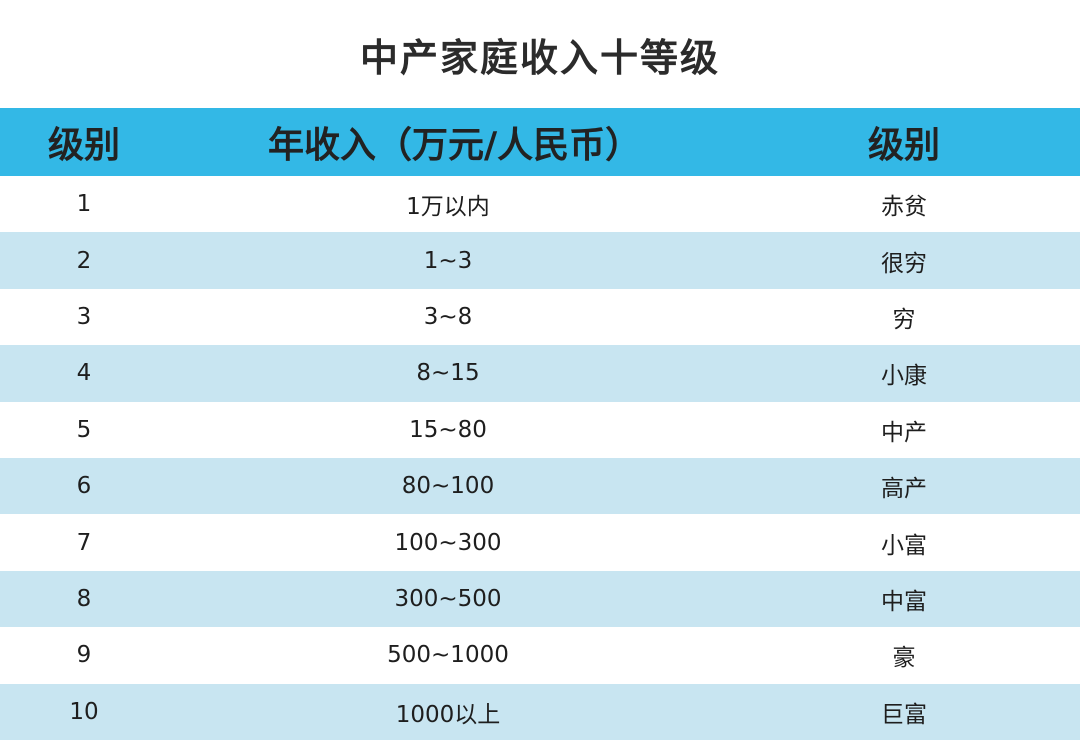 This screenshot has width=1080, height=740. Describe the element at coordinates (455, 145) in the screenshot. I see `header-income: 年收入（万元/人民币）` at that location.